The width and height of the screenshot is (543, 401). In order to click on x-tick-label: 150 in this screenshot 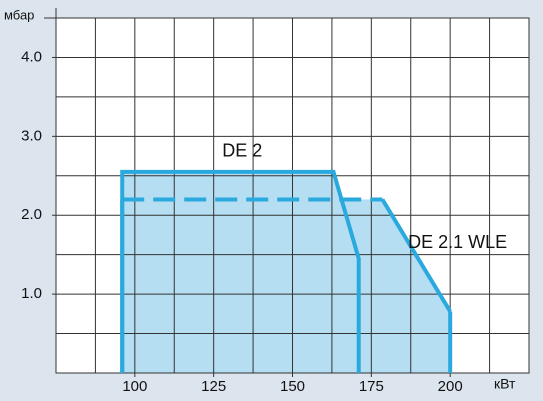, I will do `click(292, 386)`.